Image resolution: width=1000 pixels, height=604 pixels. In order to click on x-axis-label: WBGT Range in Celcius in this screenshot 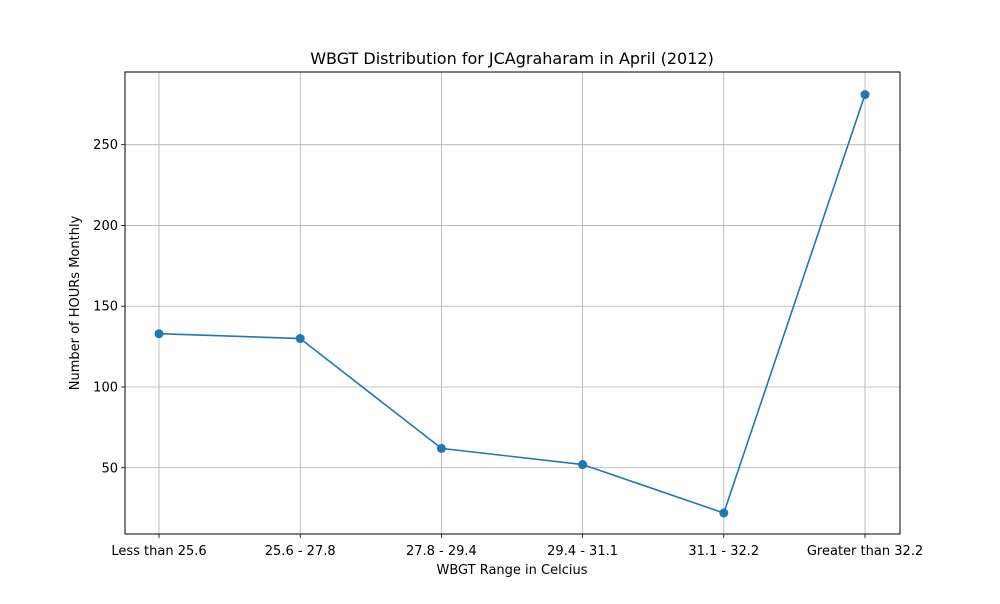, I will do `click(511, 570)`.